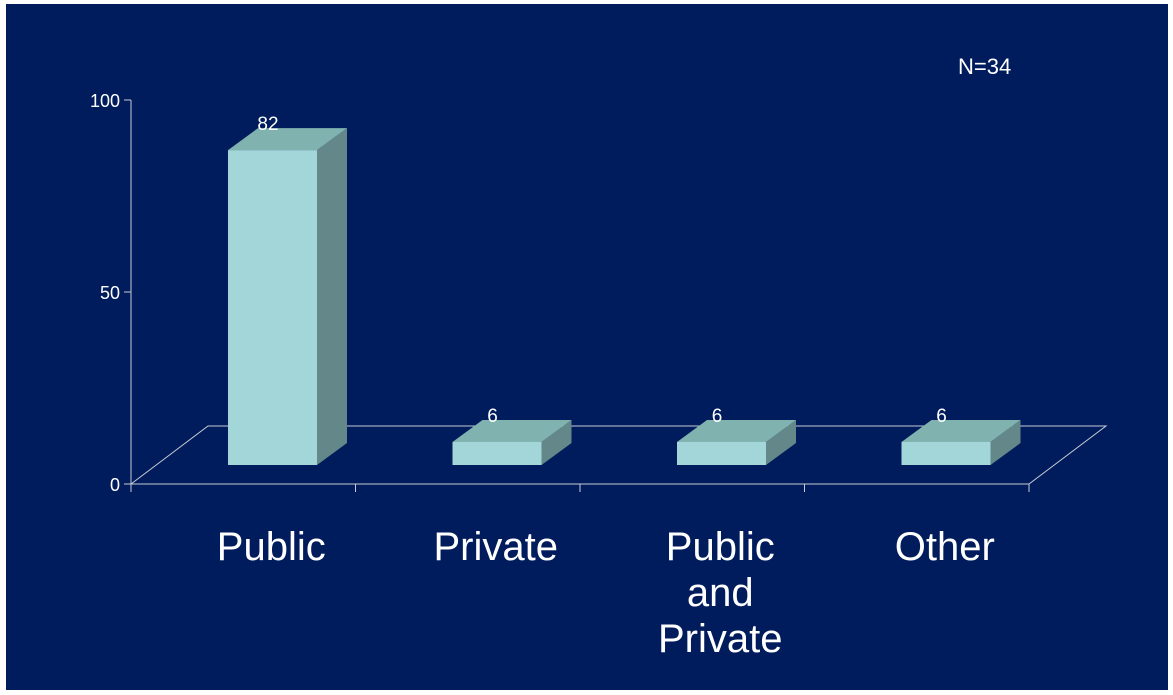  I want to click on category-label: and, so click(720, 593).